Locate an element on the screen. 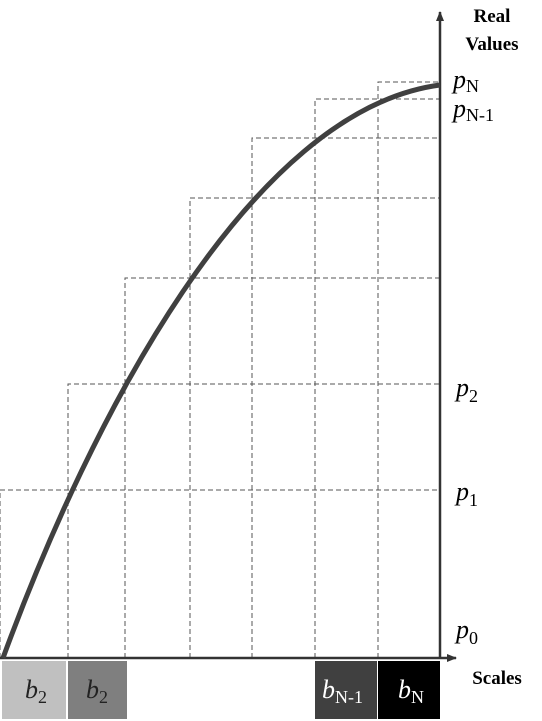  value-label: p1 is located at coordinates (466, 493).